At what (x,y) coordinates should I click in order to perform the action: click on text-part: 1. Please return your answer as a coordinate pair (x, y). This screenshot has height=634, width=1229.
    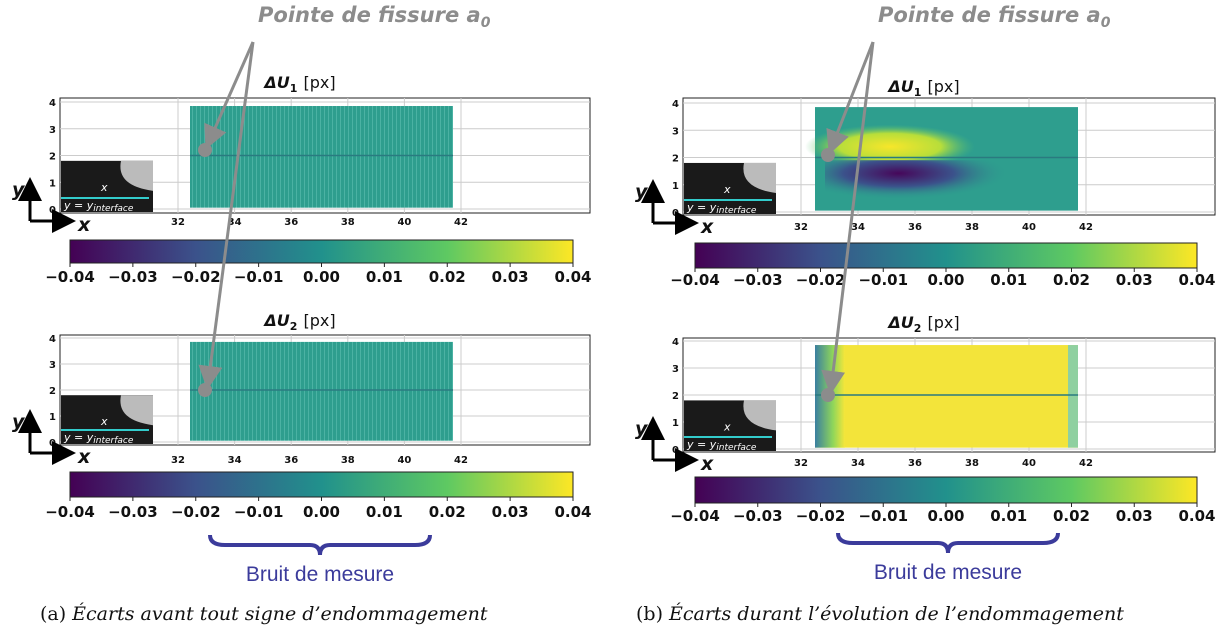
    Looking at the image, I should click on (294, 88).